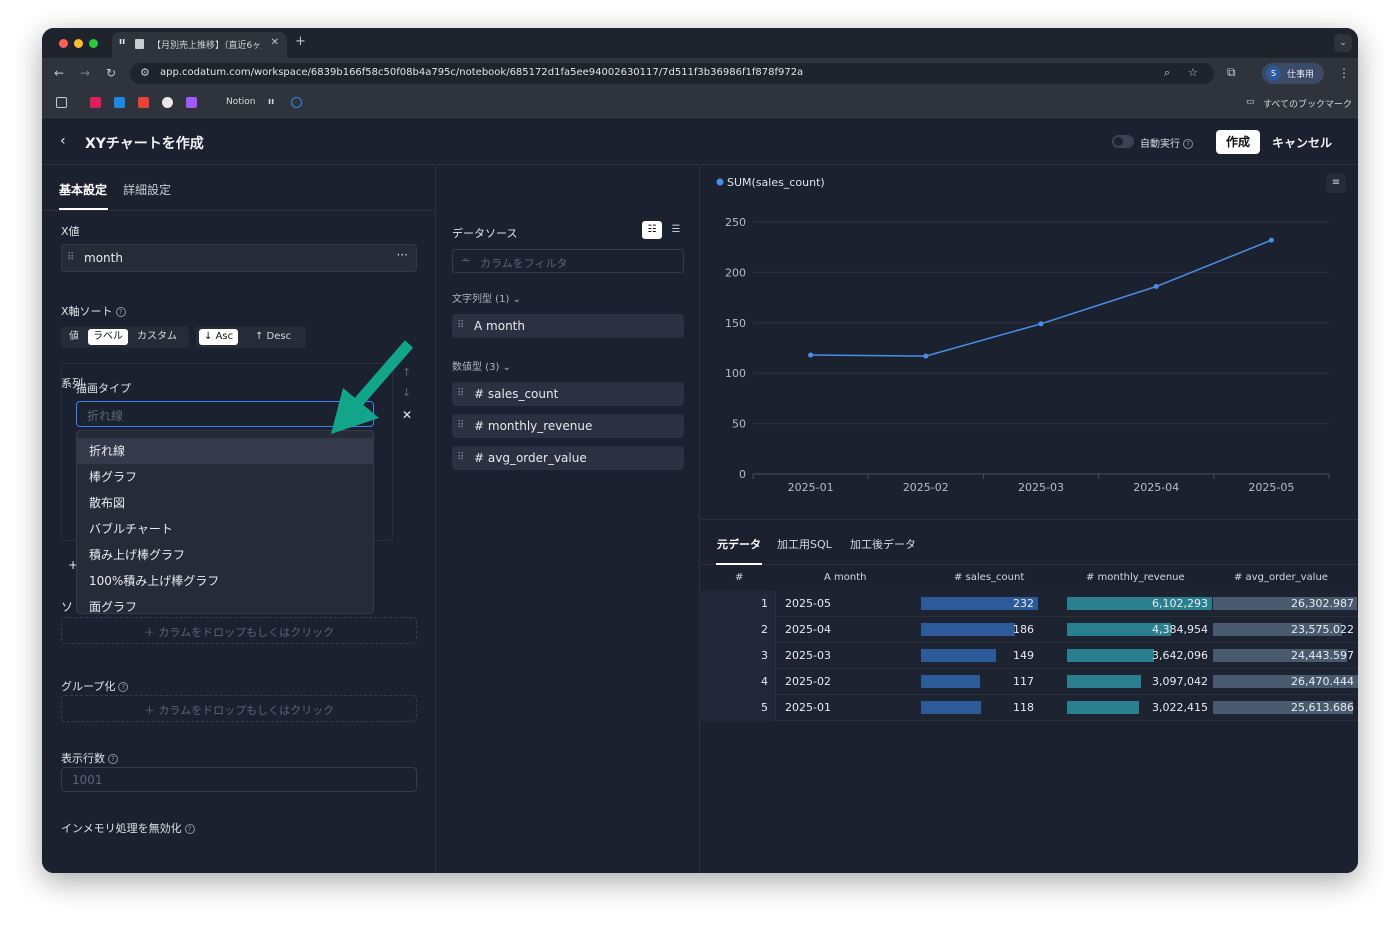  Describe the element at coordinates (516, 394) in the screenshot. I see `column-name: # sales_count` at that location.